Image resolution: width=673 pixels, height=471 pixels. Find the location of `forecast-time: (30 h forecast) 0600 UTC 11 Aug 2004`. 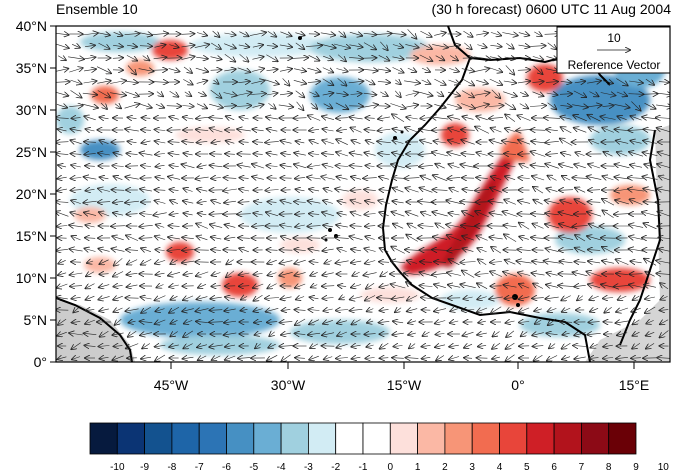

forecast-time: (30 h forecast) 0600 UTC 11 Aug 2004 is located at coordinates (551, 9).